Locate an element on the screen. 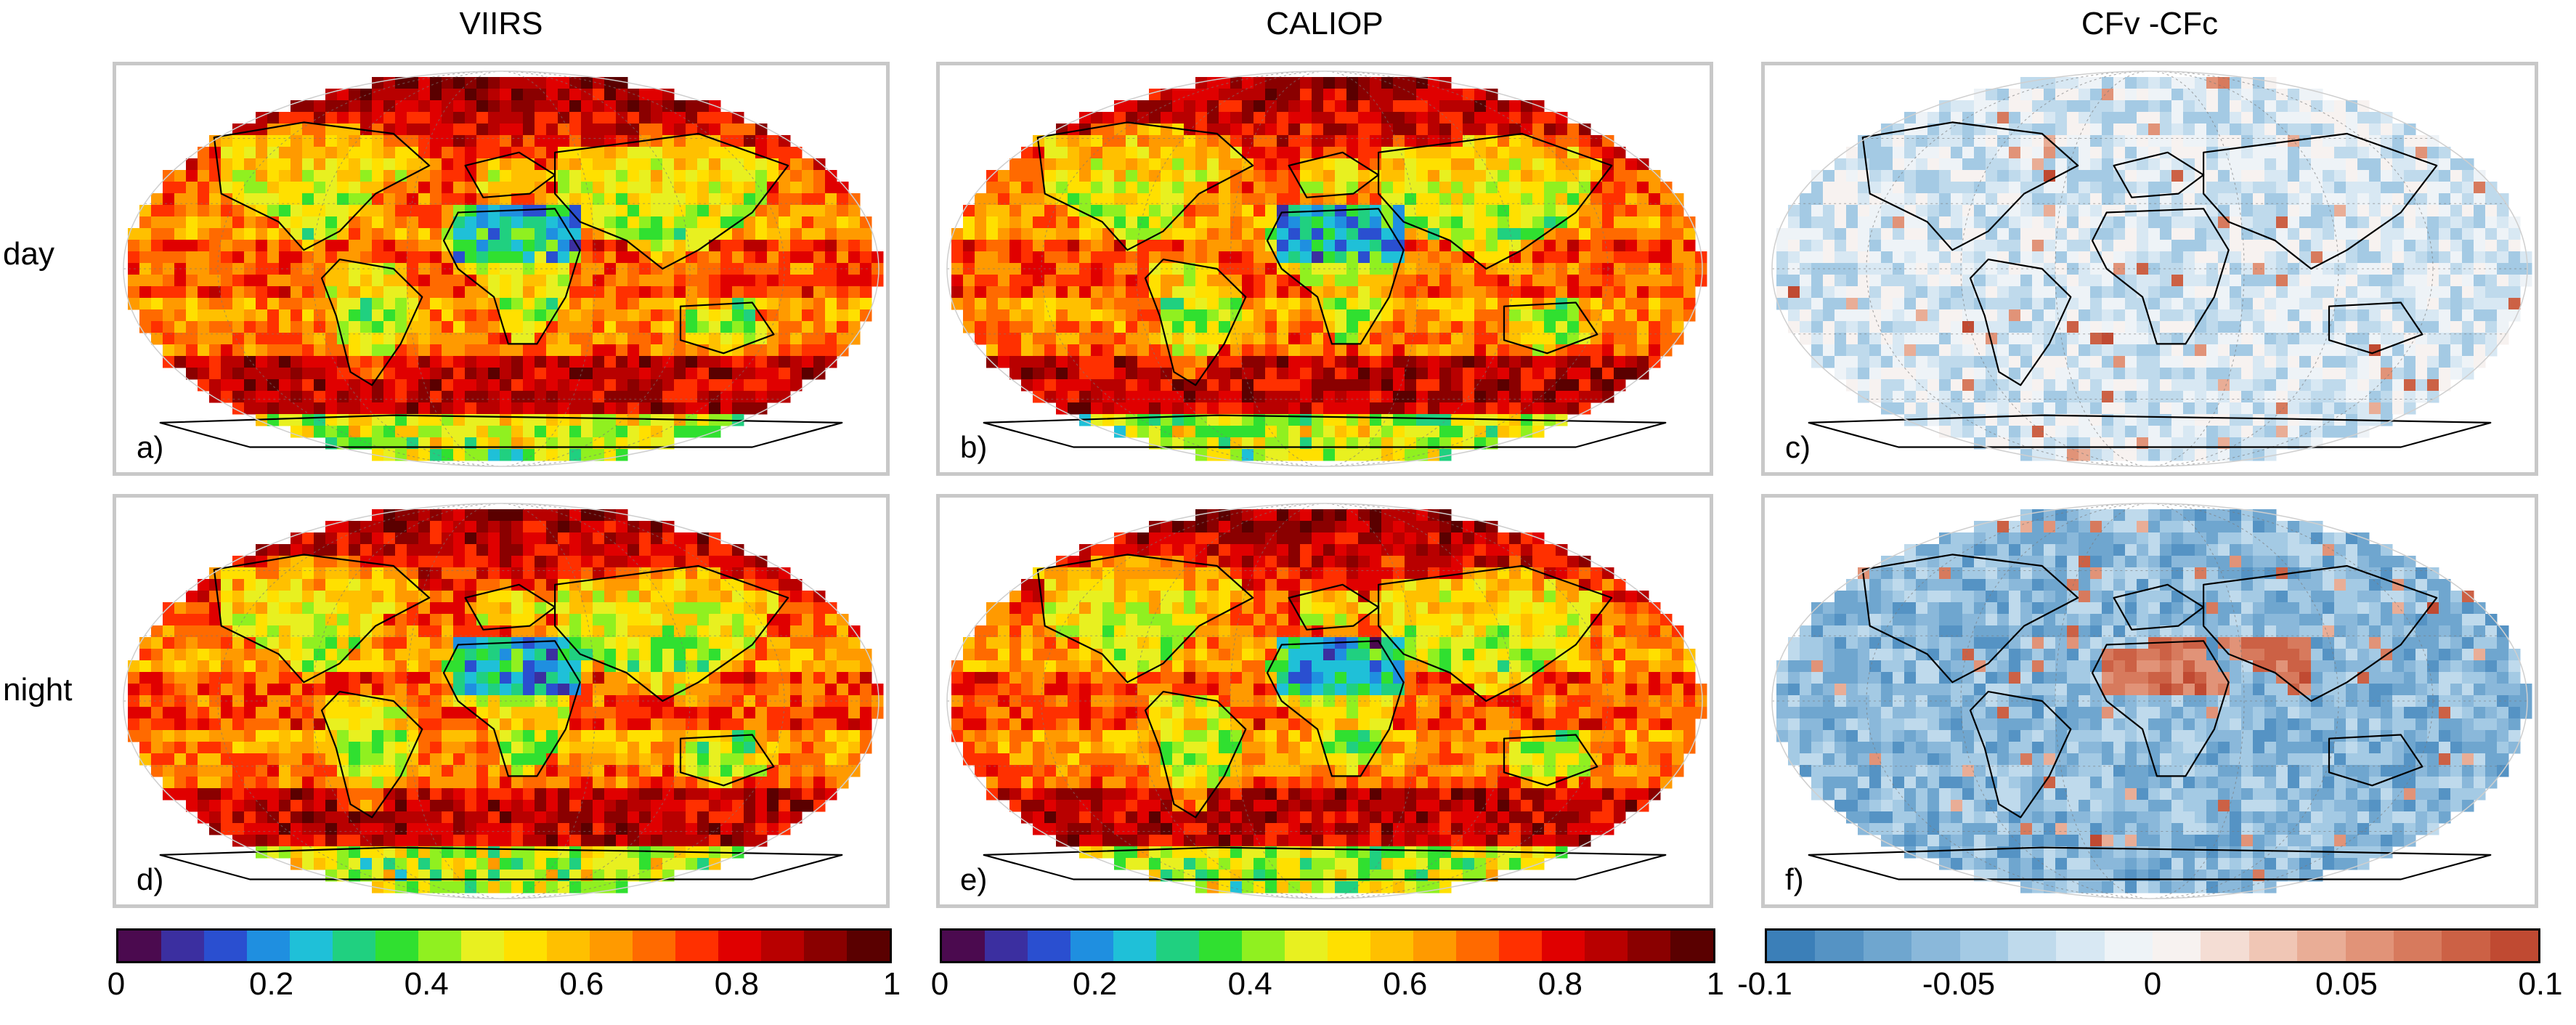 Image resolution: width=2576 pixels, height=1025 pixels. panel-letter-a: a) is located at coordinates (150, 447).